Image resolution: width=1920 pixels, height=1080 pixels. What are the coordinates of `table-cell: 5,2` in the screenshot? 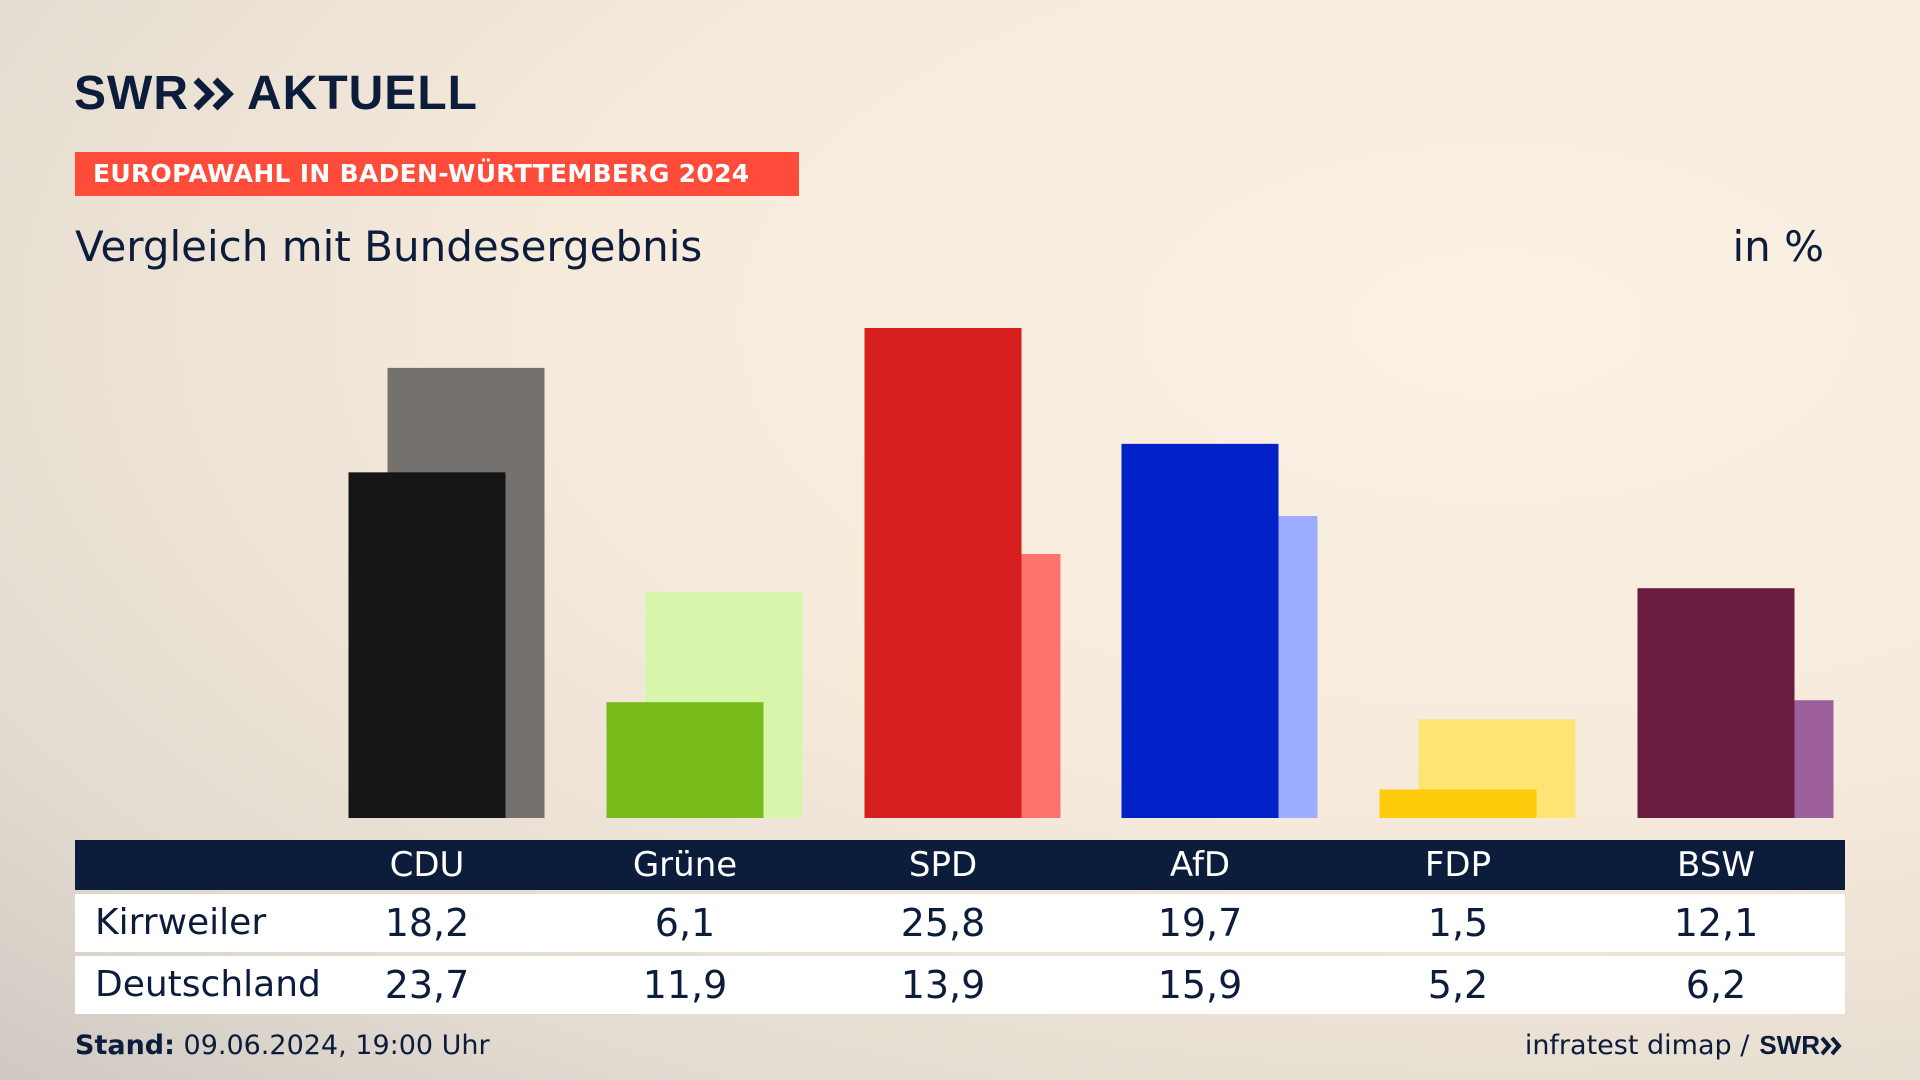 It's located at (1458, 985).